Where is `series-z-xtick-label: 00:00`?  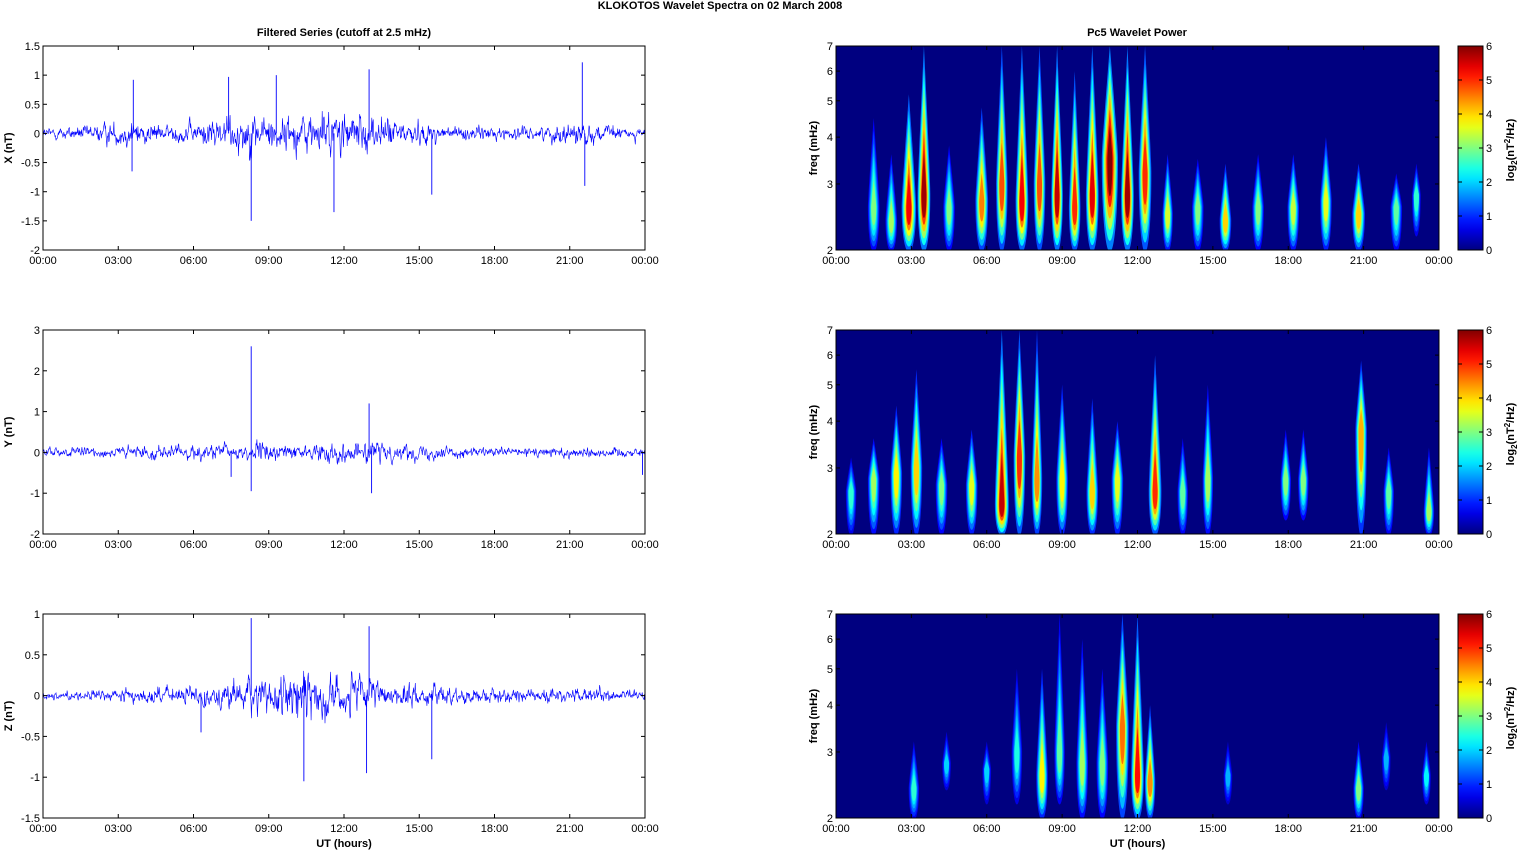 series-z-xtick-label: 00:00 is located at coordinates (645, 829).